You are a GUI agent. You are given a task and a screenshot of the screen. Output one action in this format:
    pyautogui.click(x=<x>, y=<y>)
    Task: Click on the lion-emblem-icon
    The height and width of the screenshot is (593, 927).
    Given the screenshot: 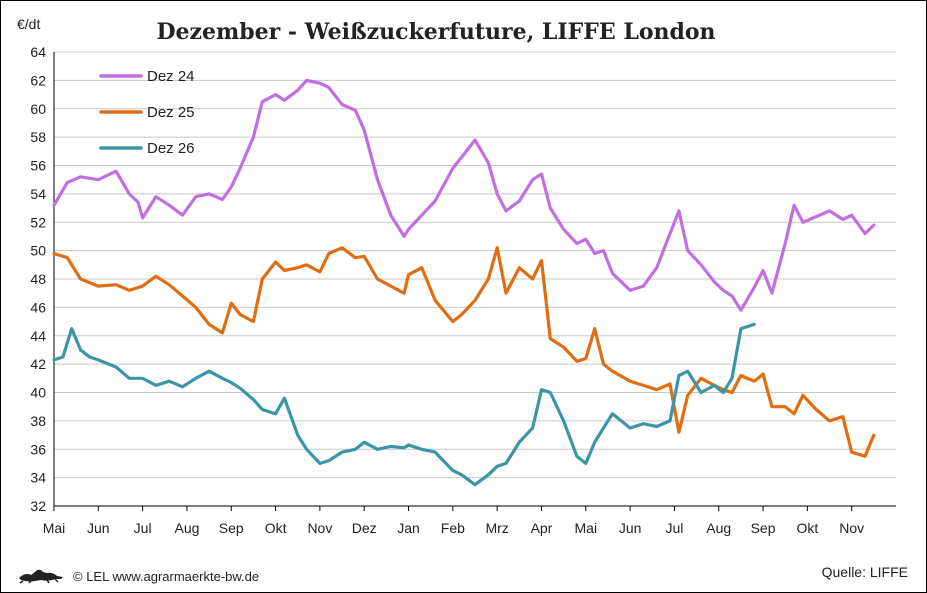 What is the action you would take?
    pyautogui.click(x=41, y=576)
    